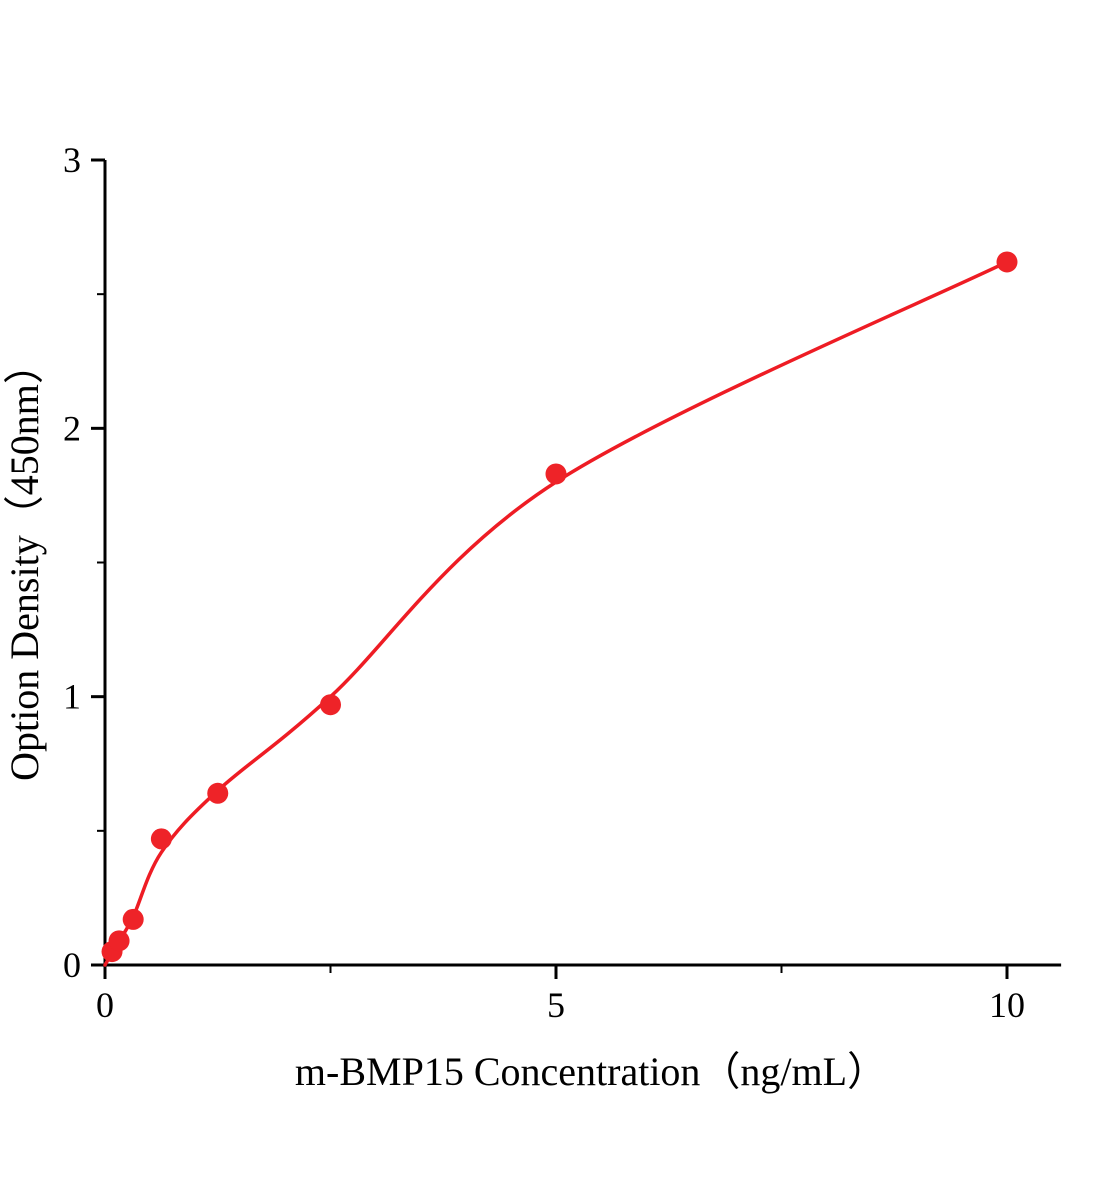  Describe the element at coordinates (72, 965) in the screenshot. I see `y-axis-tick-label: 0` at that location.